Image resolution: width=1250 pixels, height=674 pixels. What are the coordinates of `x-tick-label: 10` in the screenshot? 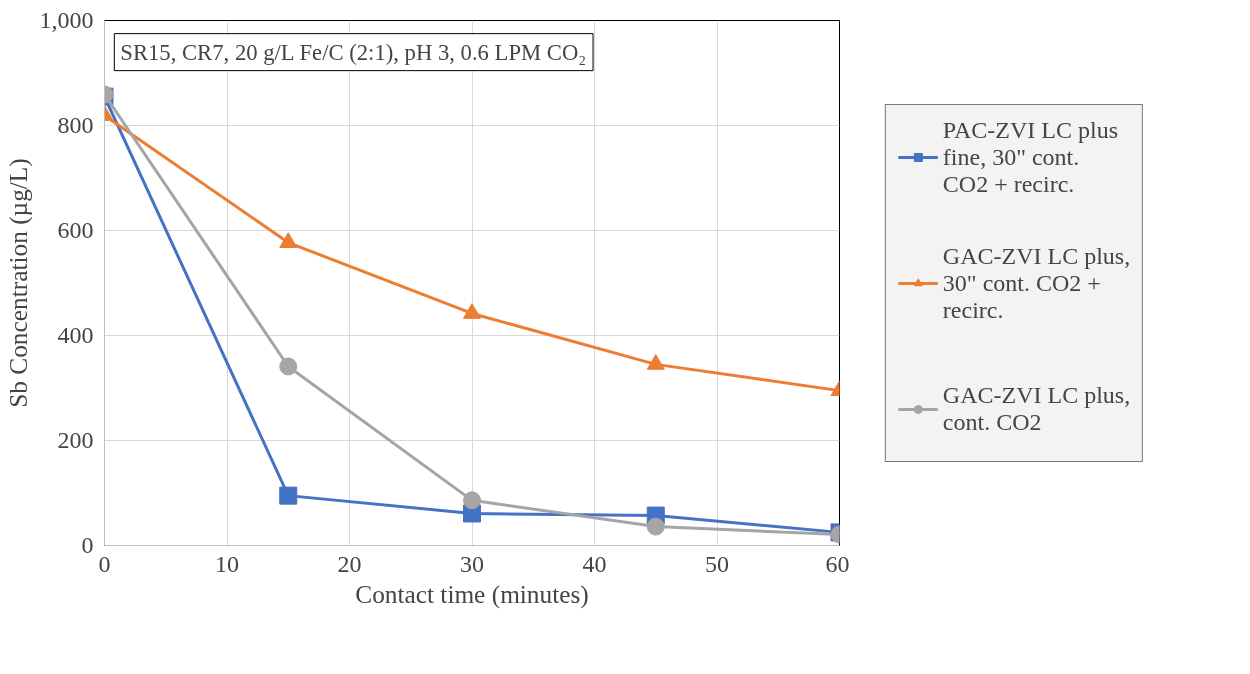 It's located at (227, 563).